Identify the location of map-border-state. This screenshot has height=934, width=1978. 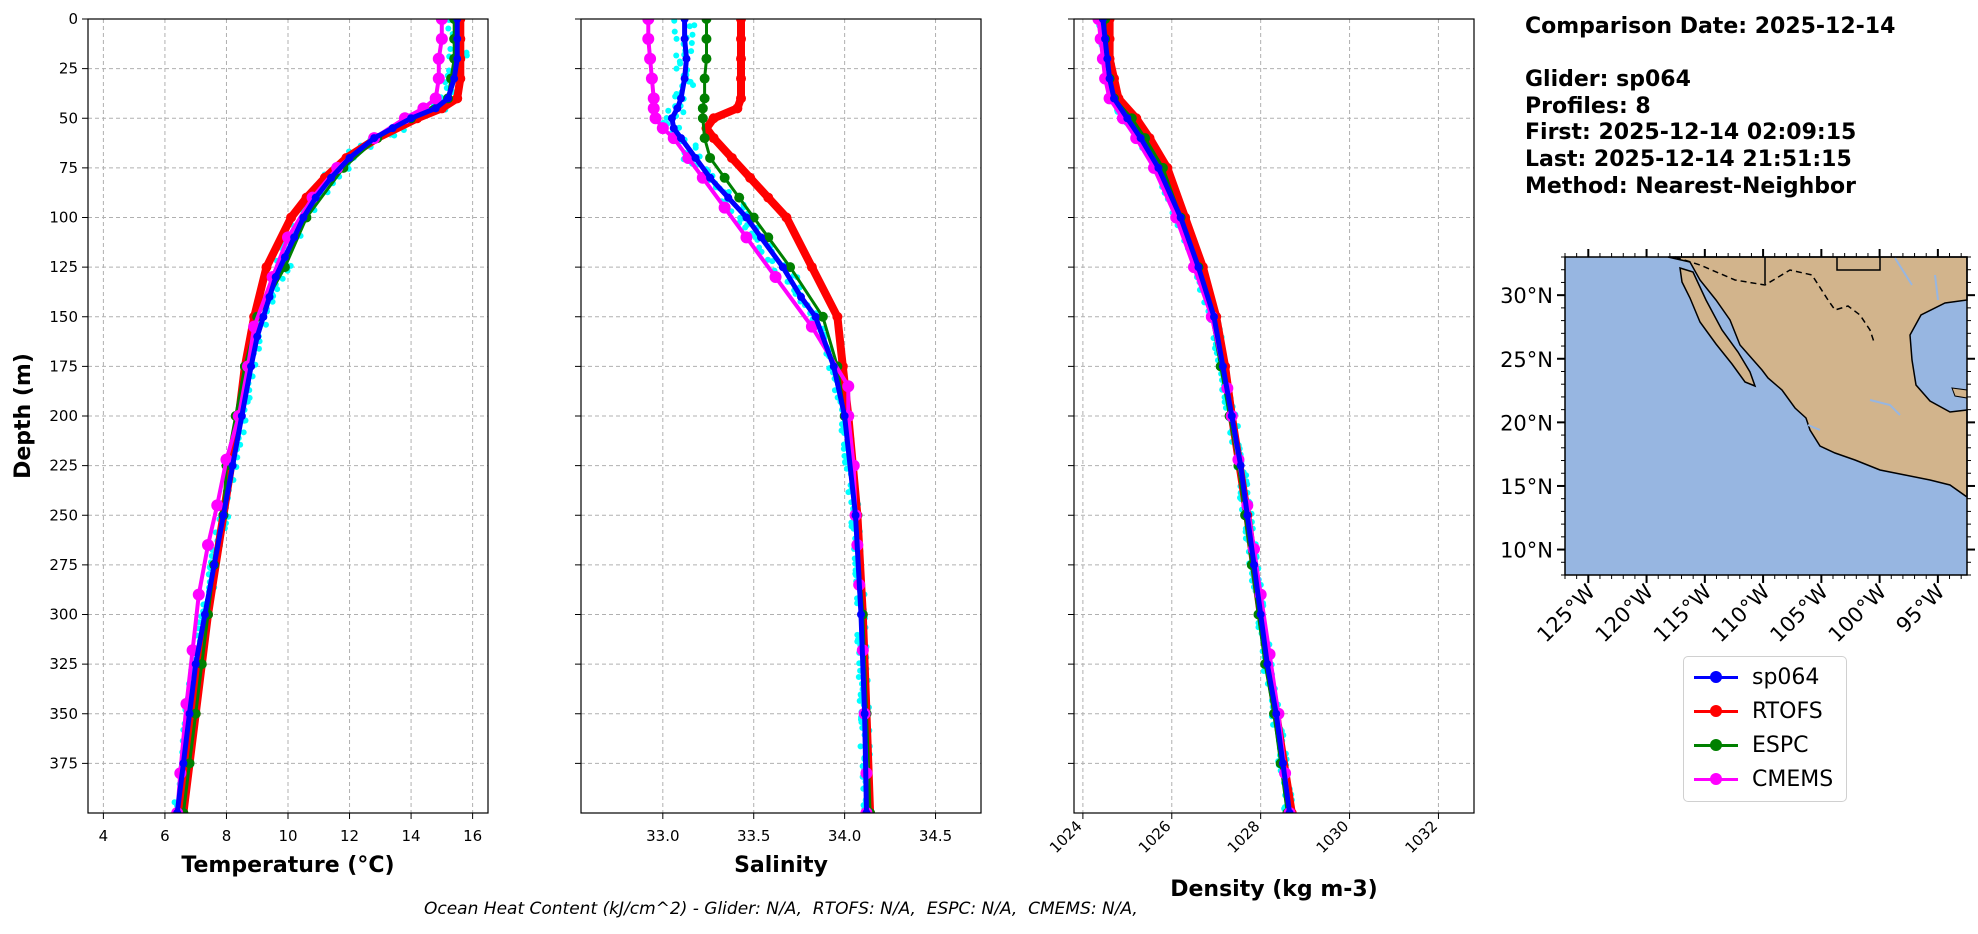
(1822, 270).